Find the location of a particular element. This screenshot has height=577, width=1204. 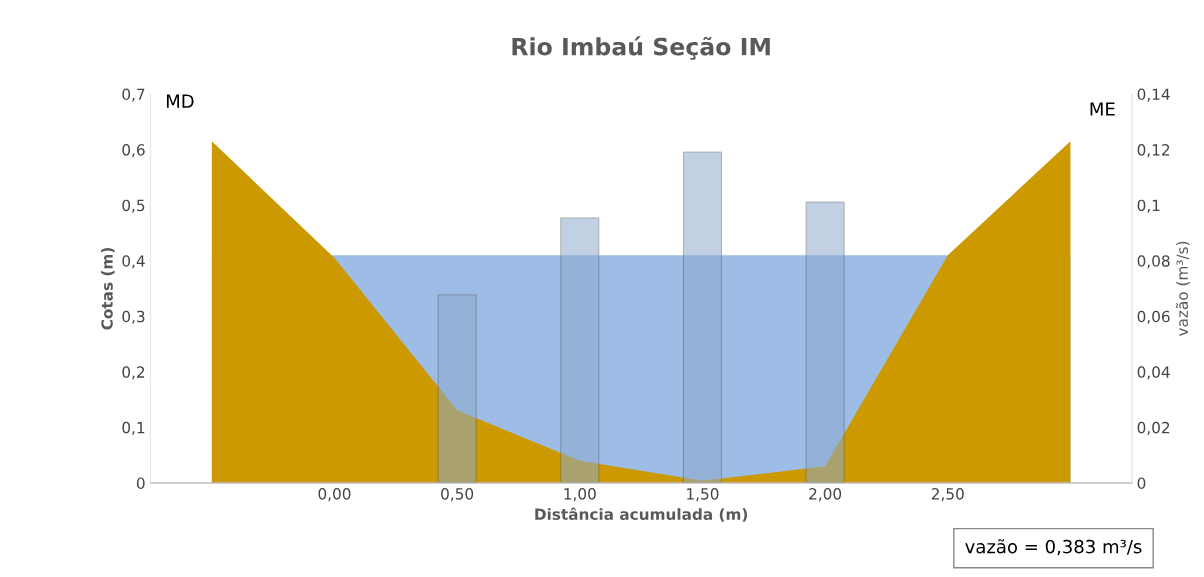

x-axis-title: Distância acumulada (m) is located at coordinates (641, 514).